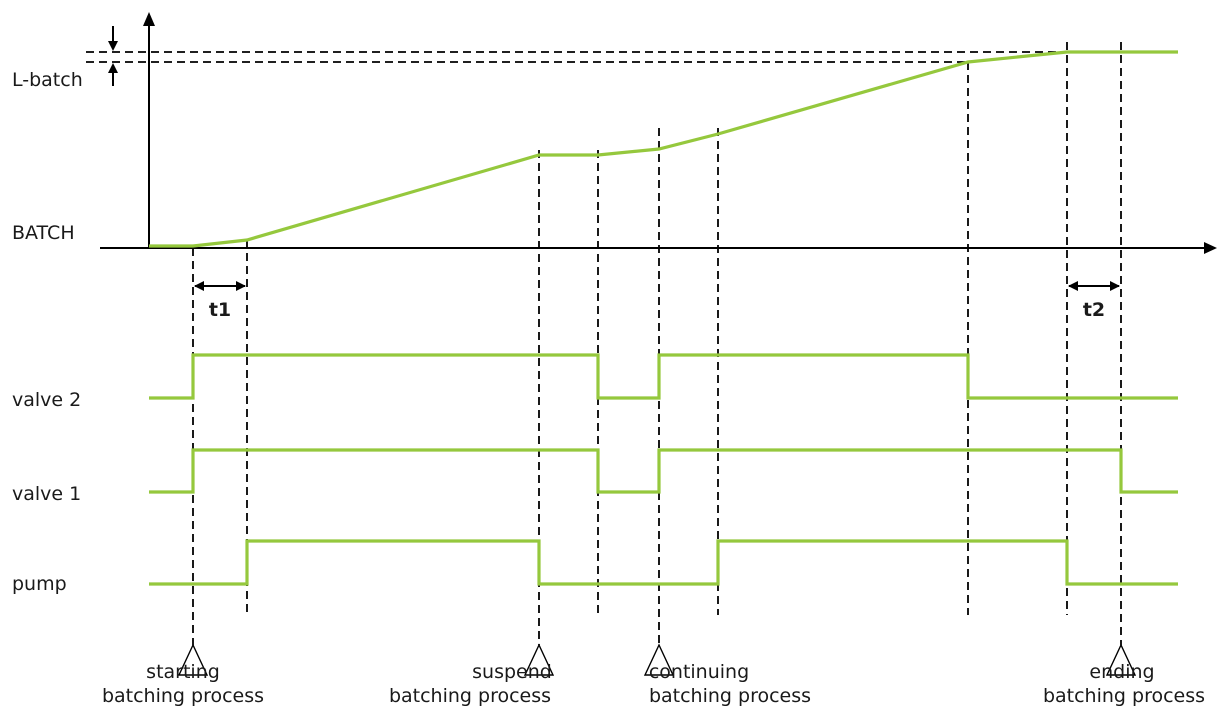 Image resolution: width=1217 pixels, height=715 pixels. I want to click on suspend-event-marker-icon, so click(539, 659).